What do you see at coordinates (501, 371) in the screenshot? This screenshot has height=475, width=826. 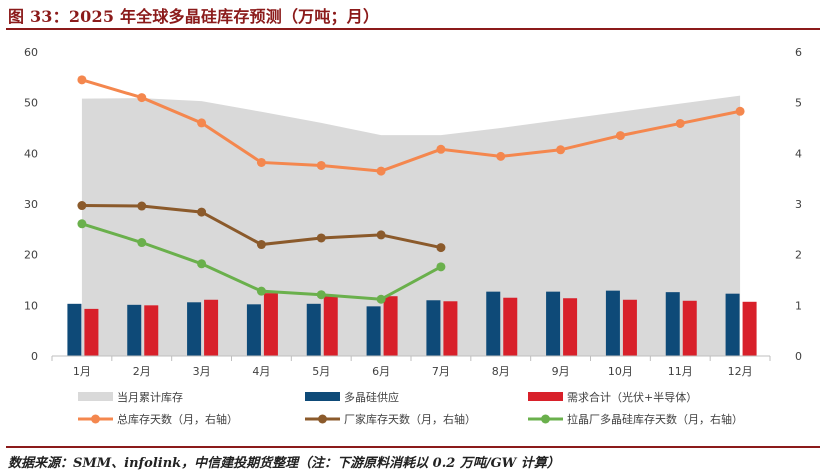 I see `x-tick-label-8: 8月` at bounding box center [501, 371].